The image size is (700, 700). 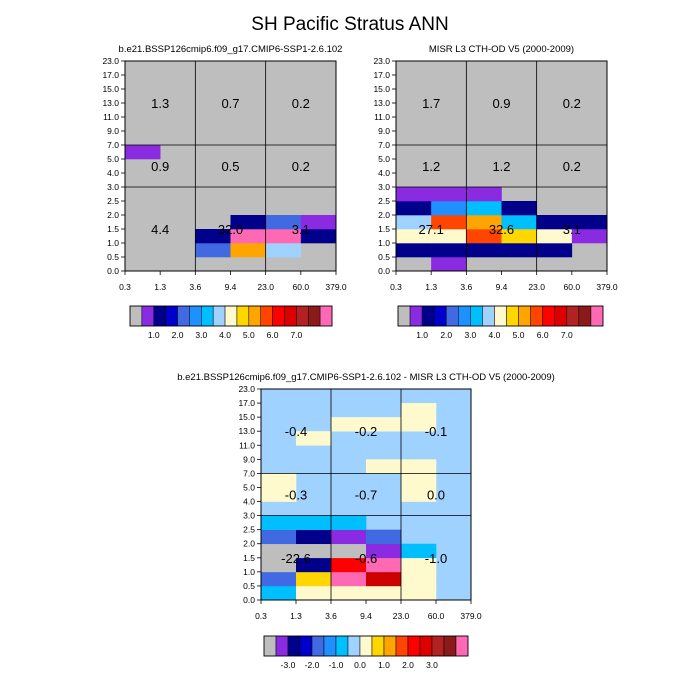 What do you see at coordinates (110, 89) in the screenshot?
I see `y-tick-label: 15.0` at bounding box center [110, 89].